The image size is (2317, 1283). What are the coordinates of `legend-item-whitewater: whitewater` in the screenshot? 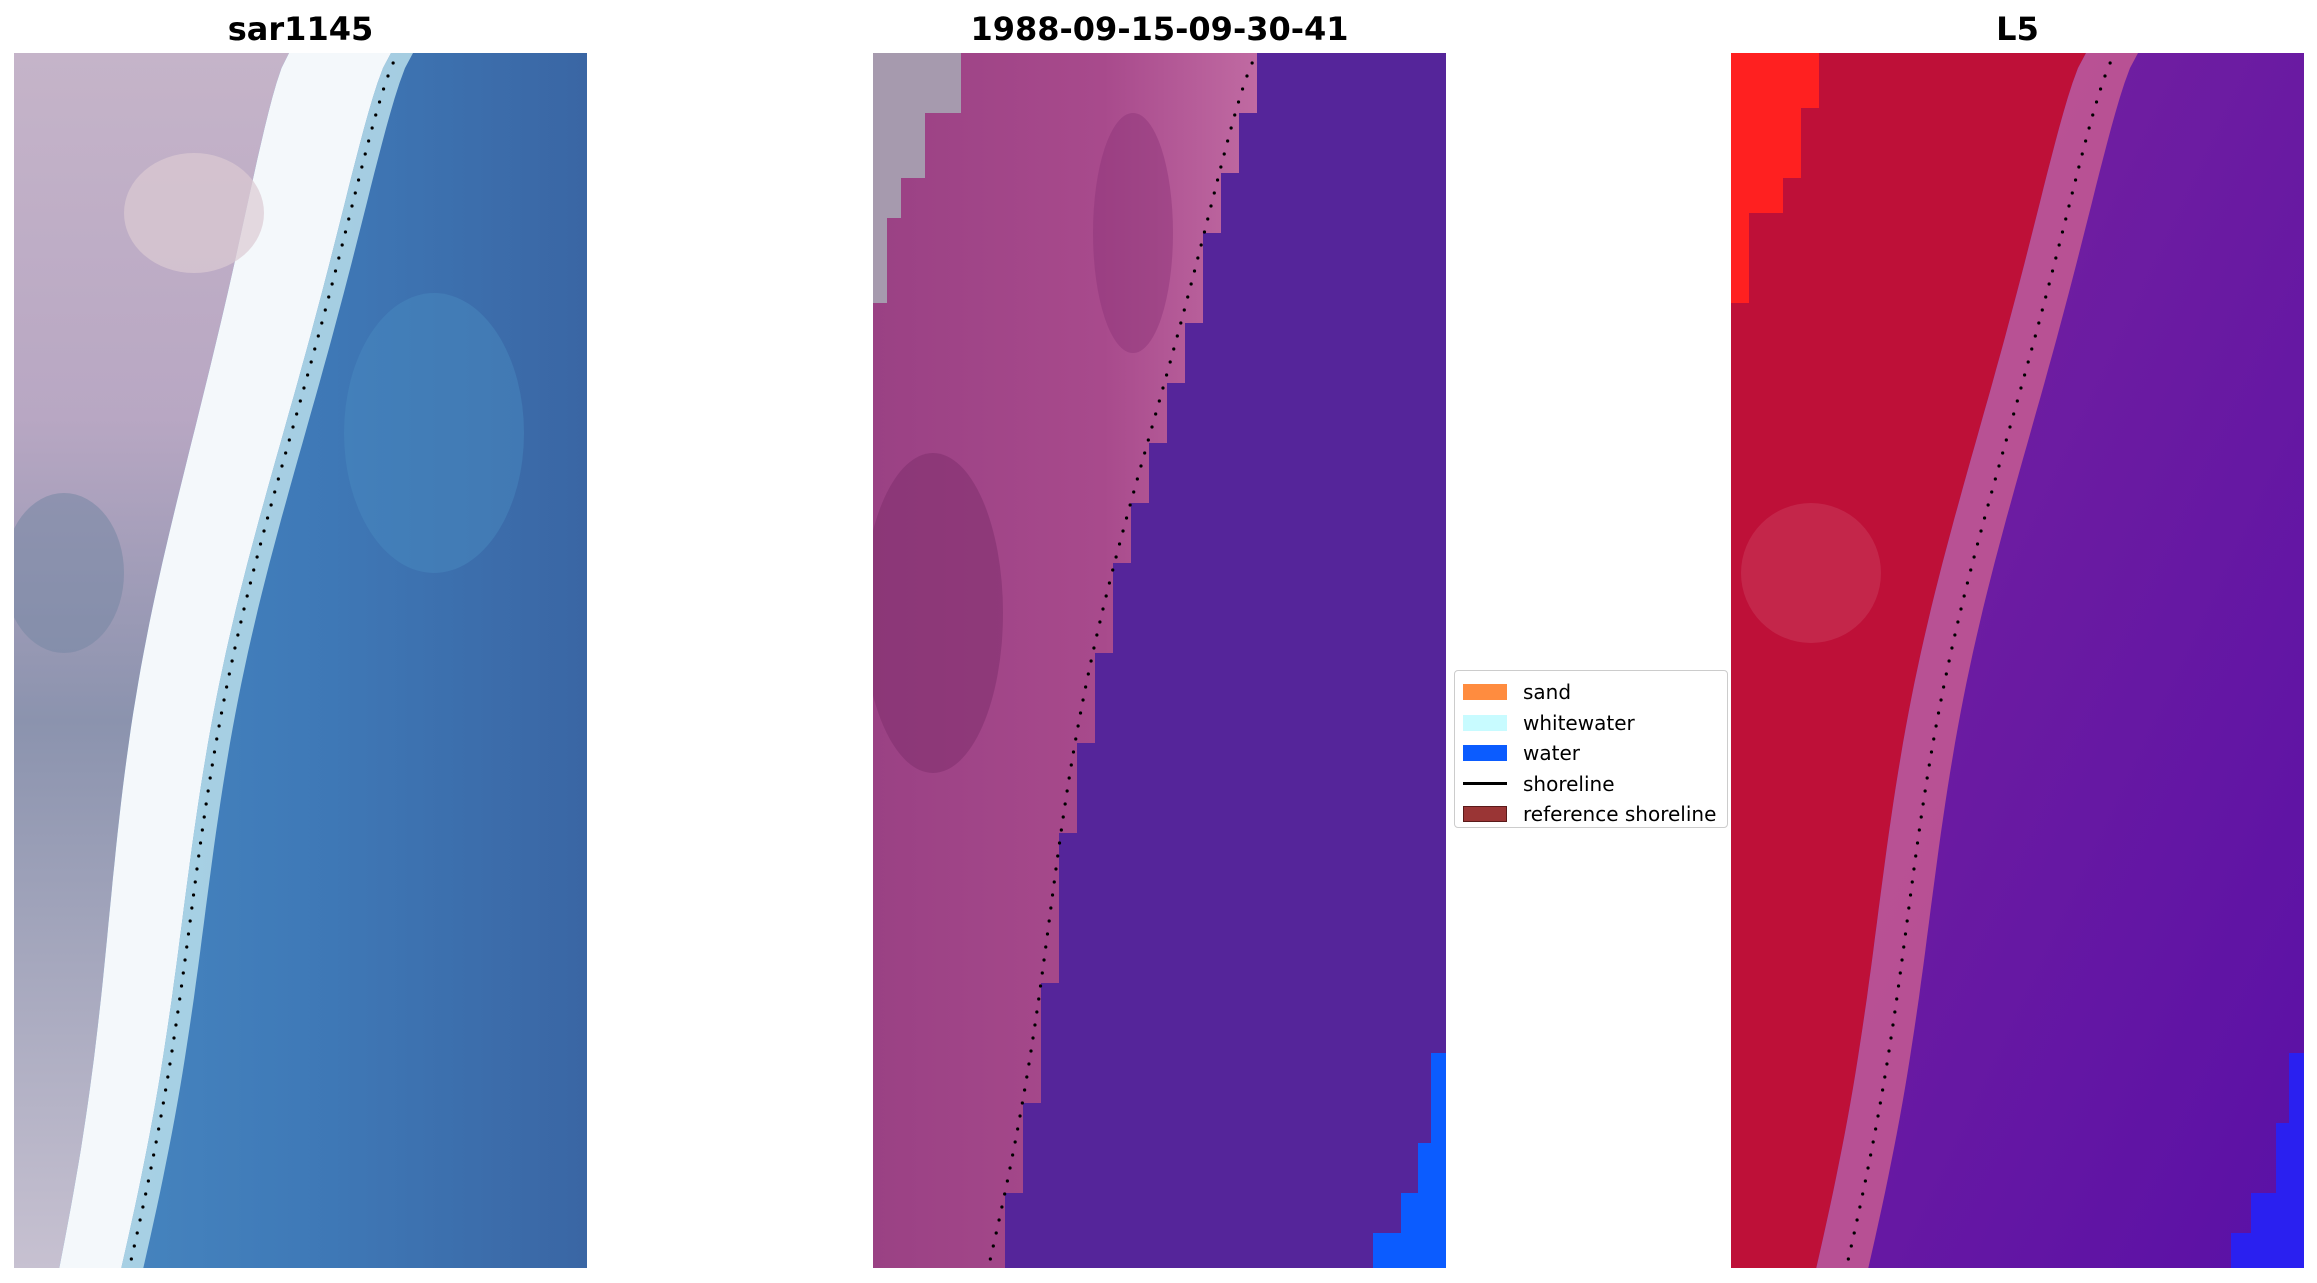 It's located at (1591, 723).